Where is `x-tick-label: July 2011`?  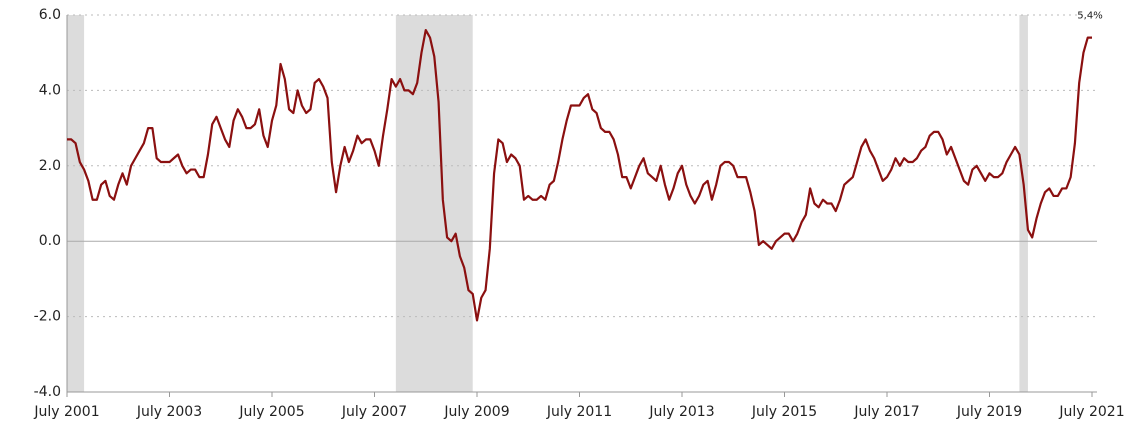 x-tick-label: July 2011 is located at coordinates (579, 412).